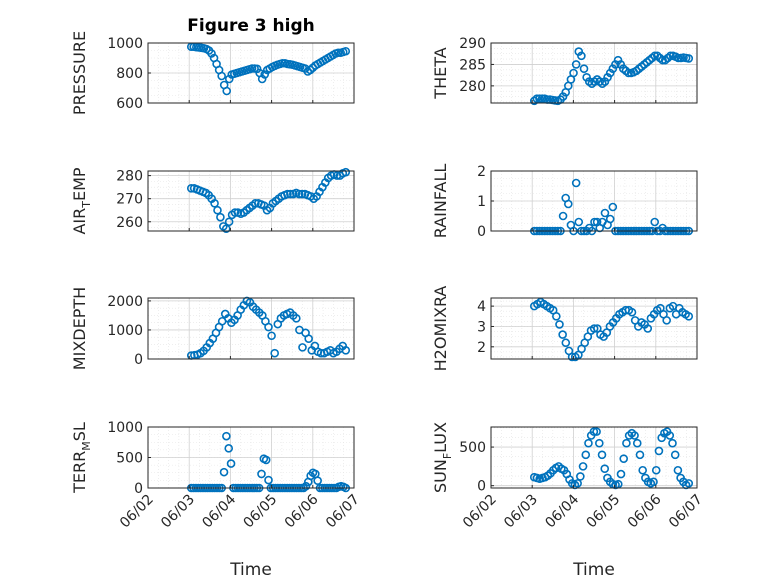  Describe the element at coordinates (472, 44) in the screenshot. I see `y-tick-label: 290` at that location.